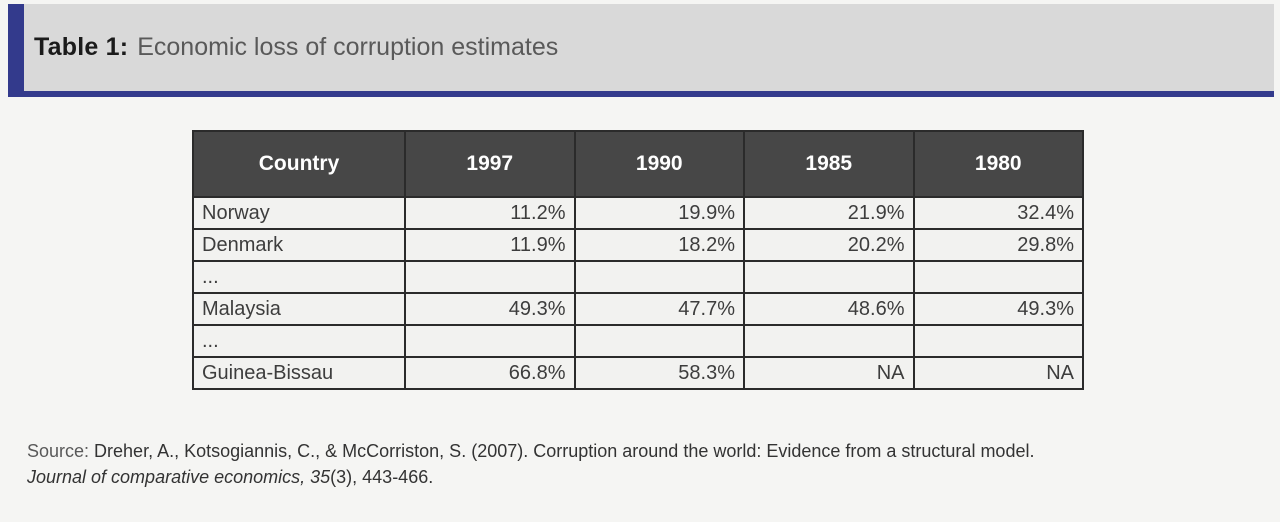  I want to click on country-cell: Malaysia, so click(299, 309).